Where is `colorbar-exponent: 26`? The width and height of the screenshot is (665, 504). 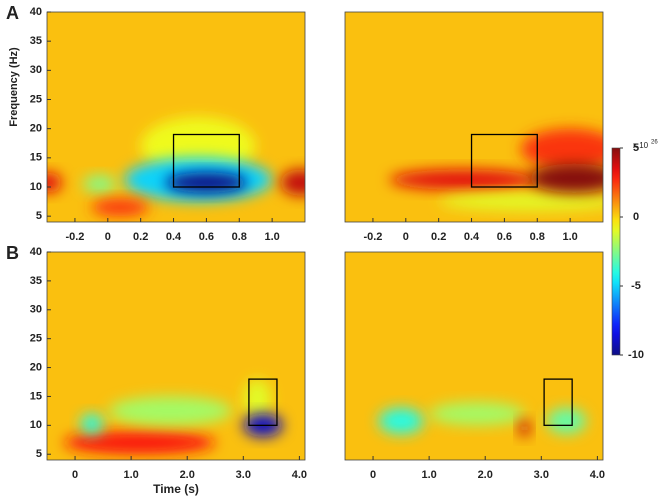
colorbar-exponent: 26 is located at coordinates (654, 143).